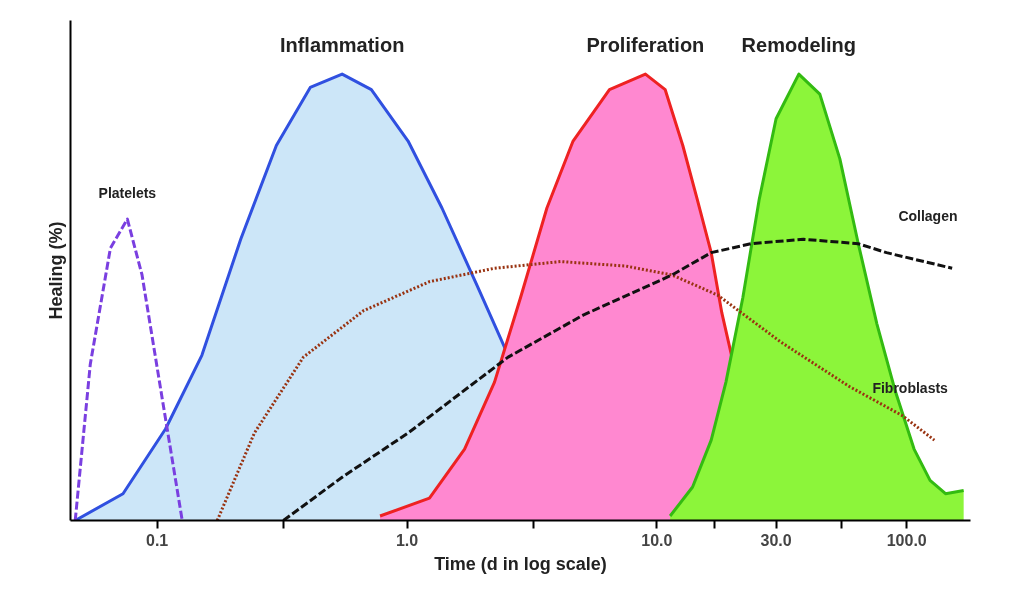 The width and height of the screenshot is (1026, 611). What do you see at coordinates (645, 45) in the screenshot?
I see `series-label: Proliferation` at bounding box center [645, 45].